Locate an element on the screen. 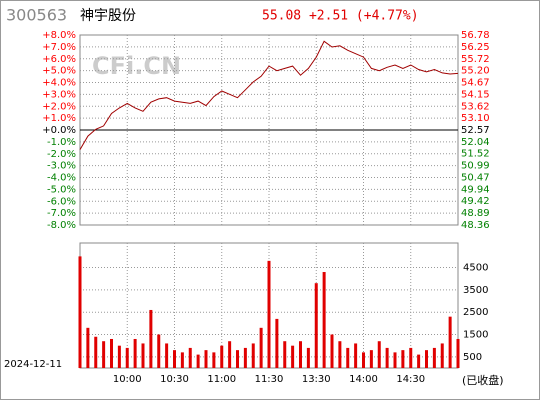 This screenshot has width=540, height=400. x-tick-label: 13:30 is located at coordinates (316, 379).